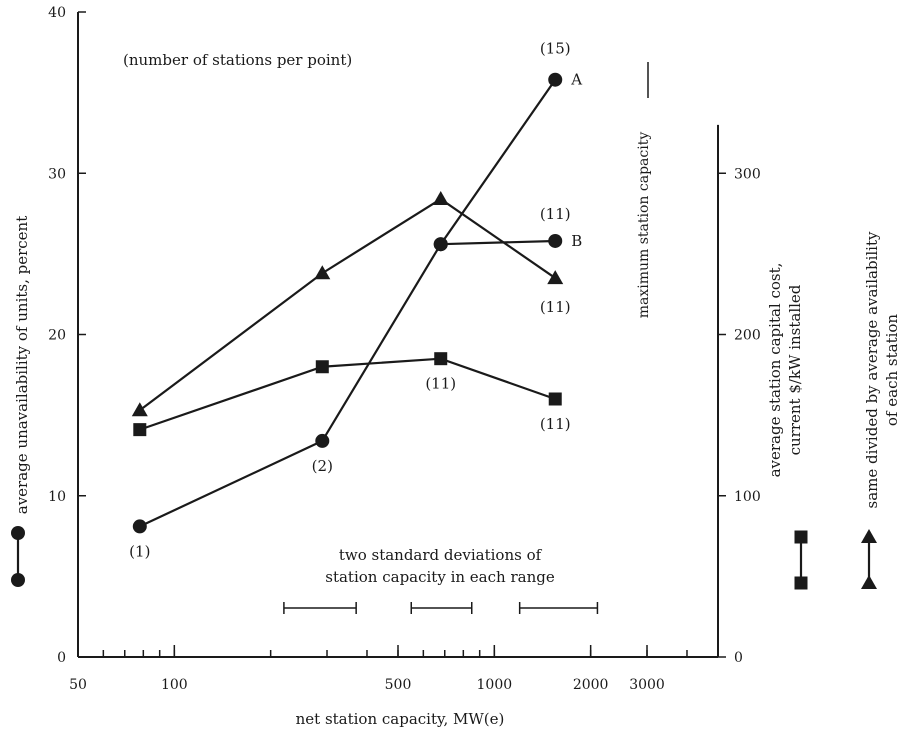 The width and height of the screenshot is (905, 736). I want to click on sd-label-line1: two standard deviations of, so click(441, 555).